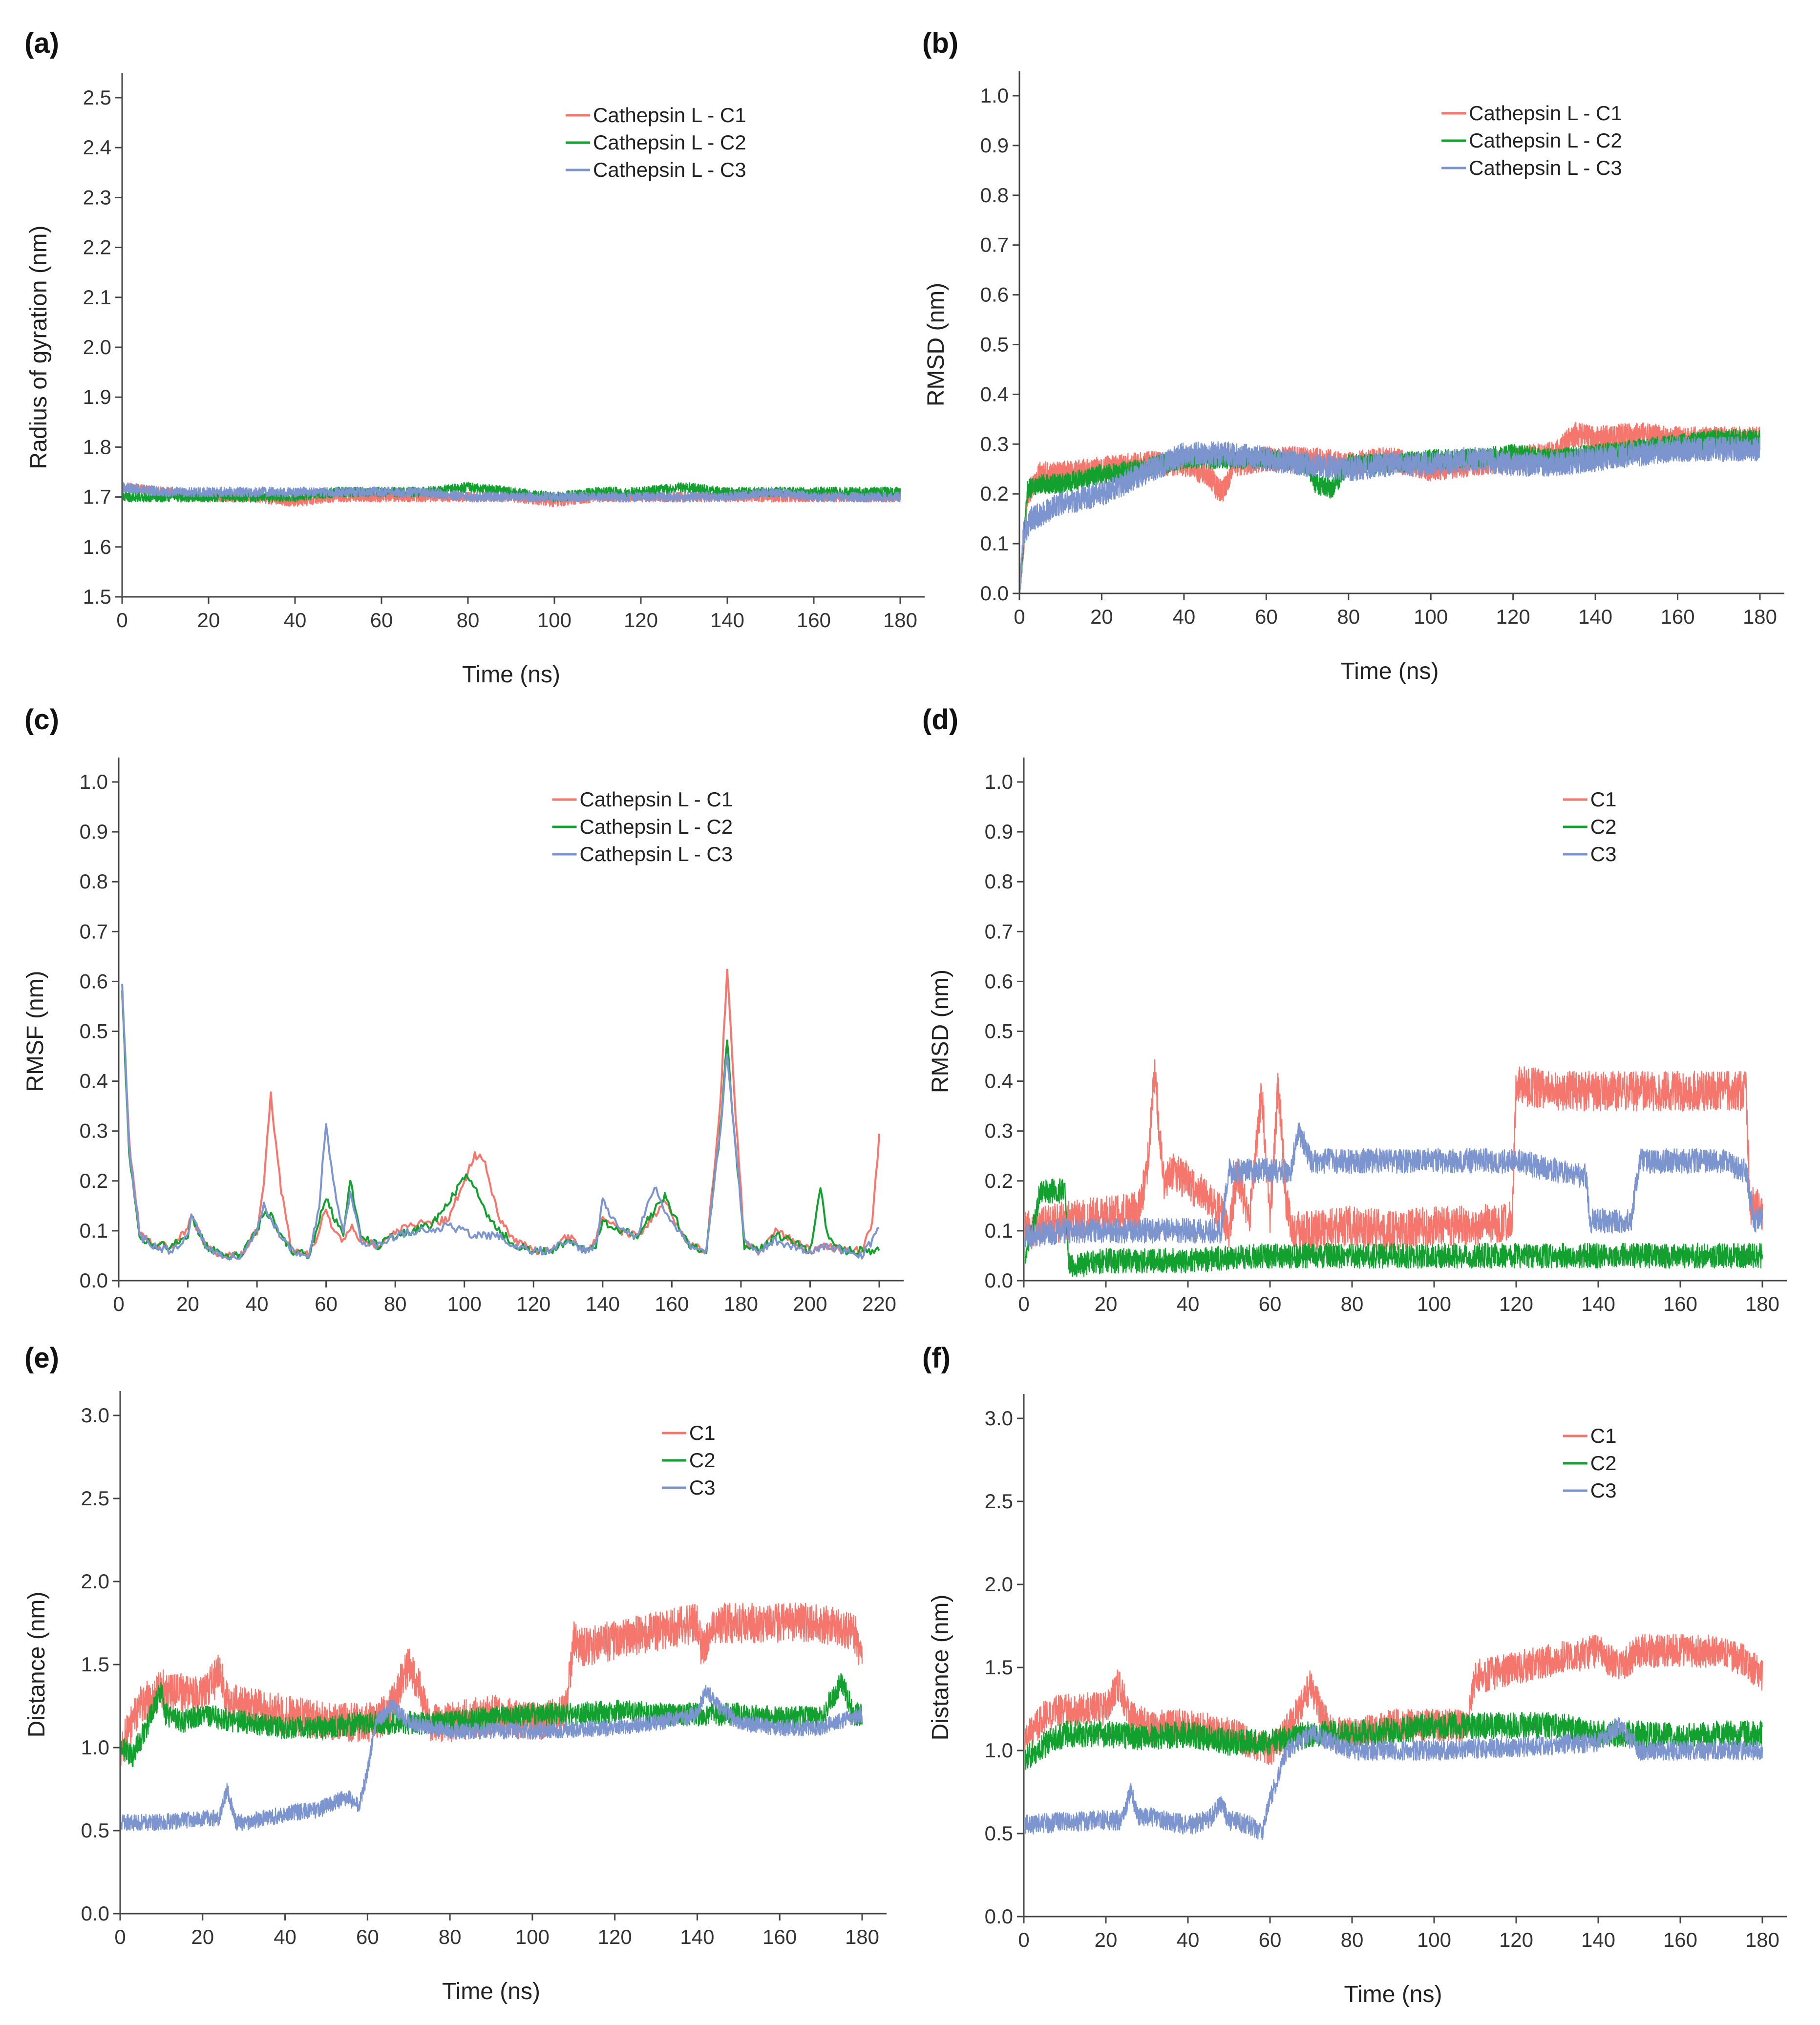 The width and height of the screenshot is (1820, 2025). Describe the element at coordinates (41, 43) in the screenshot. I see `panel-label: (a)` at that location.